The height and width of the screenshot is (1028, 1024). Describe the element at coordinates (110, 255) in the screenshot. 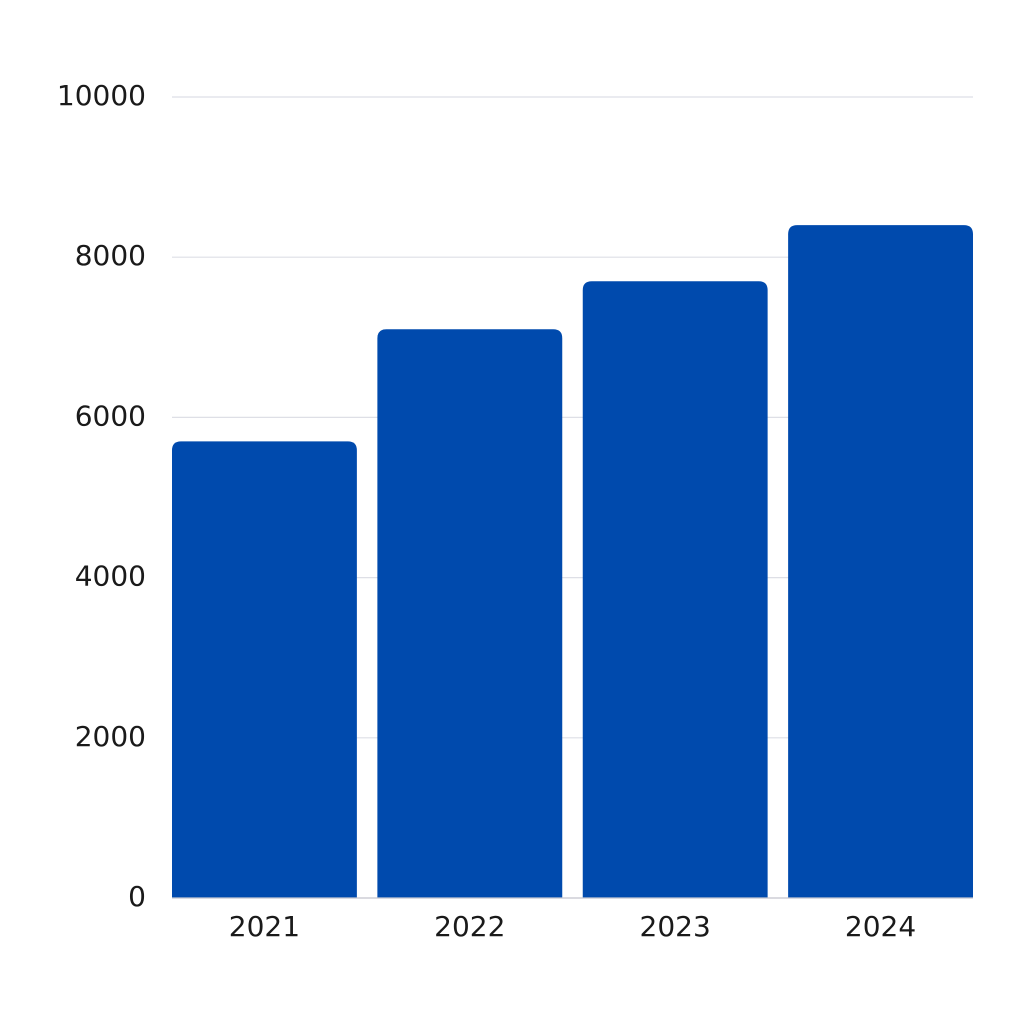

I see `y-tick-label: 8000` at that location.